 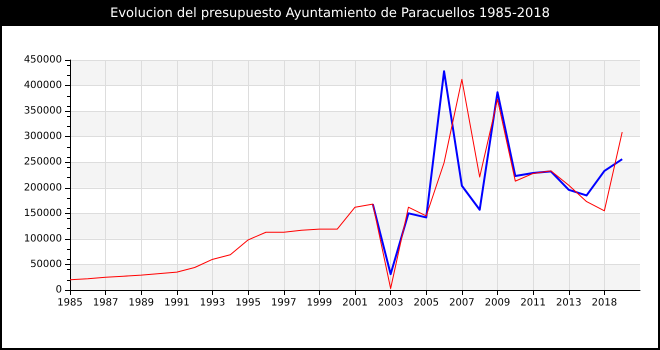 What do you see at coordinates (43, 136) in the screenshot?
I see `y-tick-label: 300000` at bounding box center [43, 136].